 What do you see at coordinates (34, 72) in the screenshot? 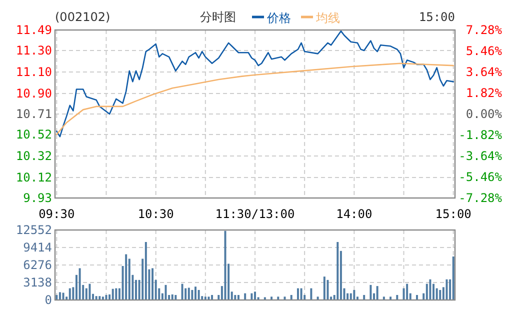
I see `y-tick-label: 11.10` at bounding box center [34, 72].